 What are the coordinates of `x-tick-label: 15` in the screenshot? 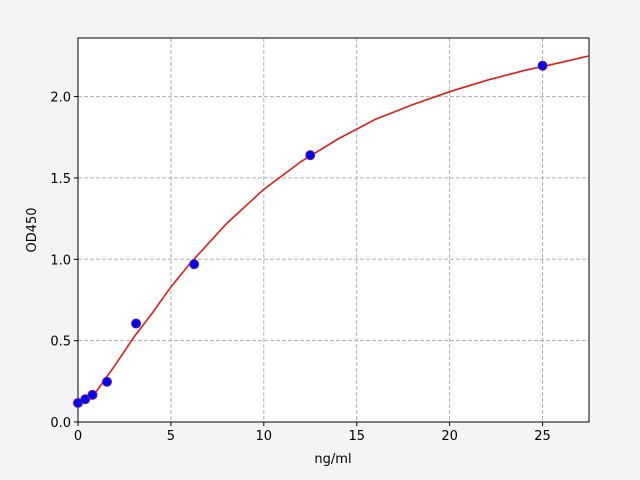 It's located at (356, 436).